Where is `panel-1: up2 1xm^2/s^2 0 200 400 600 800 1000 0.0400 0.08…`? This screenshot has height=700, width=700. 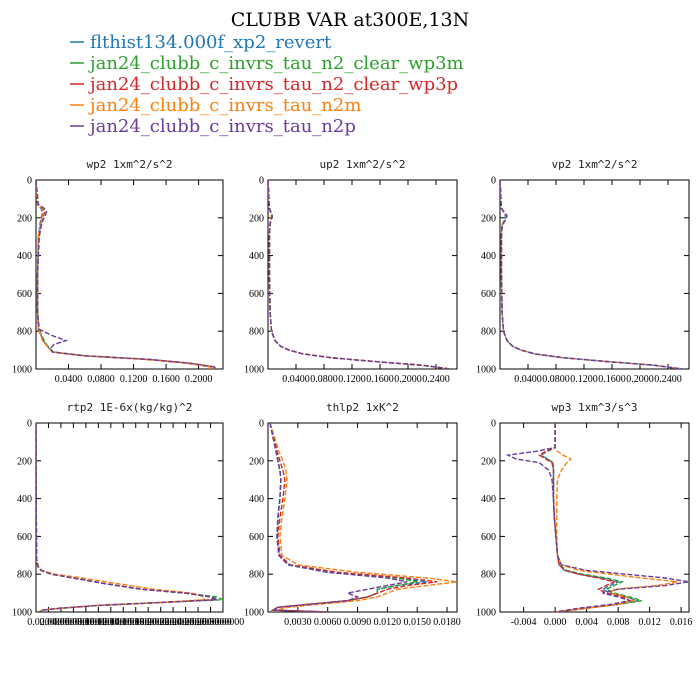 panel-1: up2 1xm^2/s^2 0 200 400 600 800 1000 0.0400 0.08… is located at coordinates (351, 271).